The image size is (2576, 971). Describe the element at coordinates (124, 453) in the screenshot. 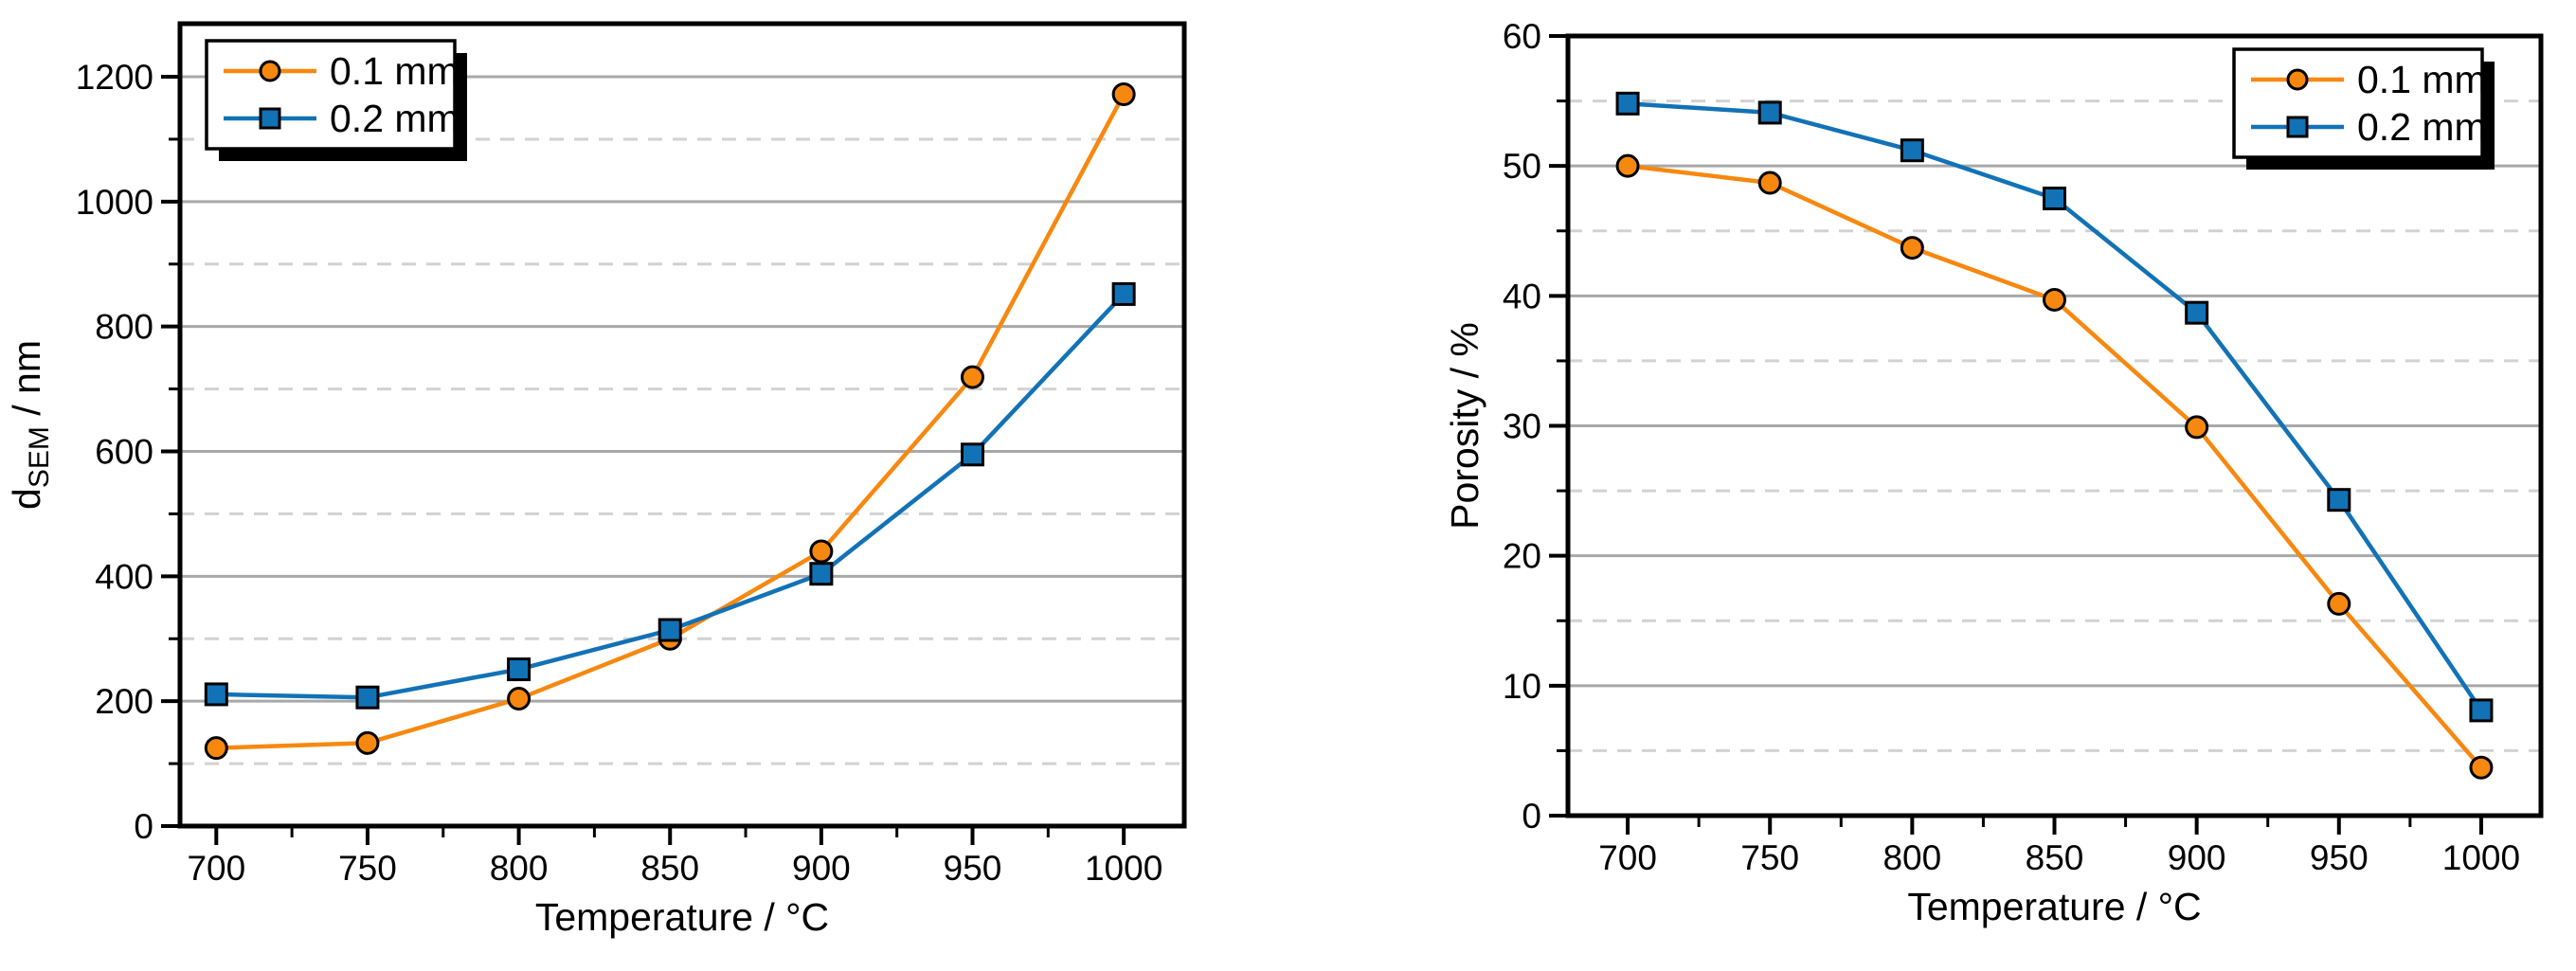

I see `y-tick-label: 600` at that location.